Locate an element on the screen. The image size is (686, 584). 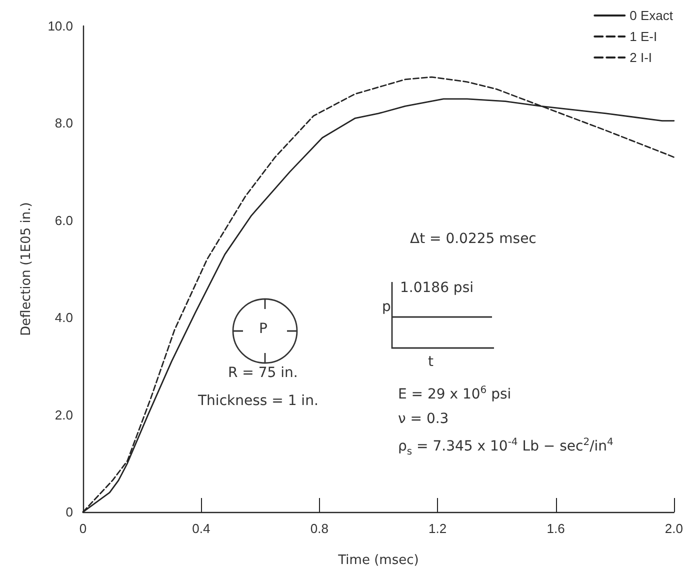
annotation: R = 75 in. is located at coordinates (263, 373).